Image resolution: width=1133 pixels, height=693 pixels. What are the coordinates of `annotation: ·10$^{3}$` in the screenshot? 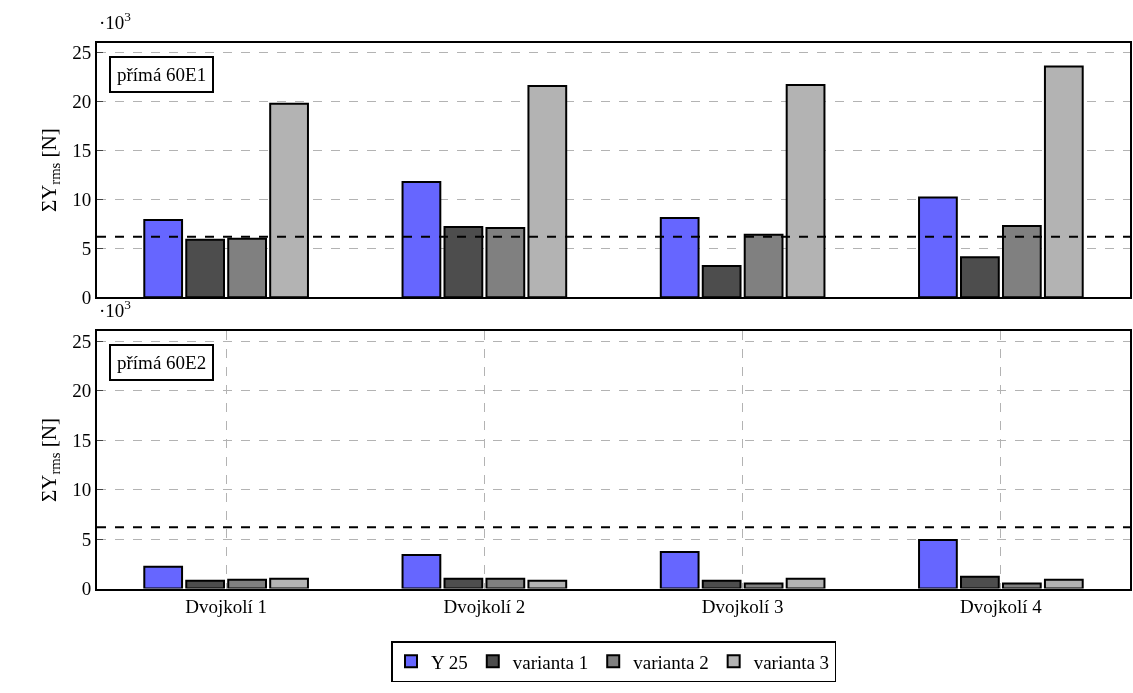 It's located at (115, 309).